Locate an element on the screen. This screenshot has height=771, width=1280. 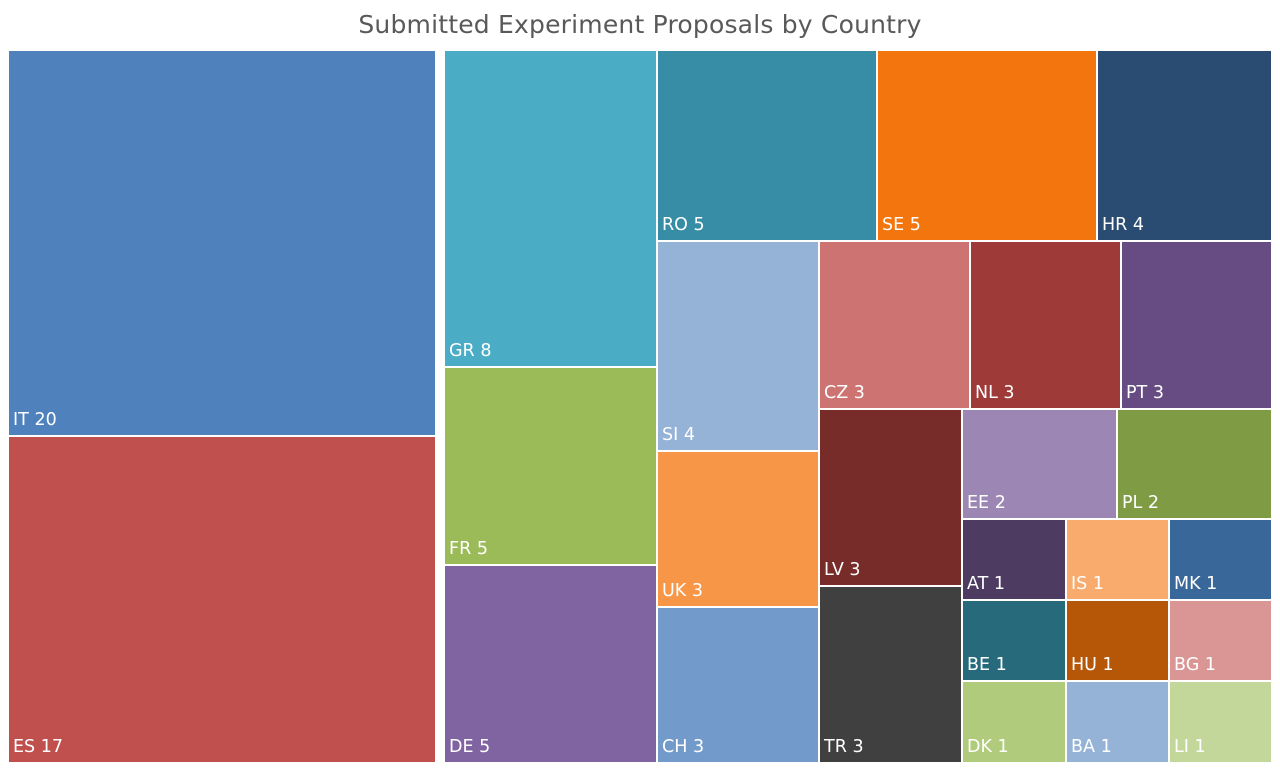
treemap-rect-se is located at coordinates (987, 145).